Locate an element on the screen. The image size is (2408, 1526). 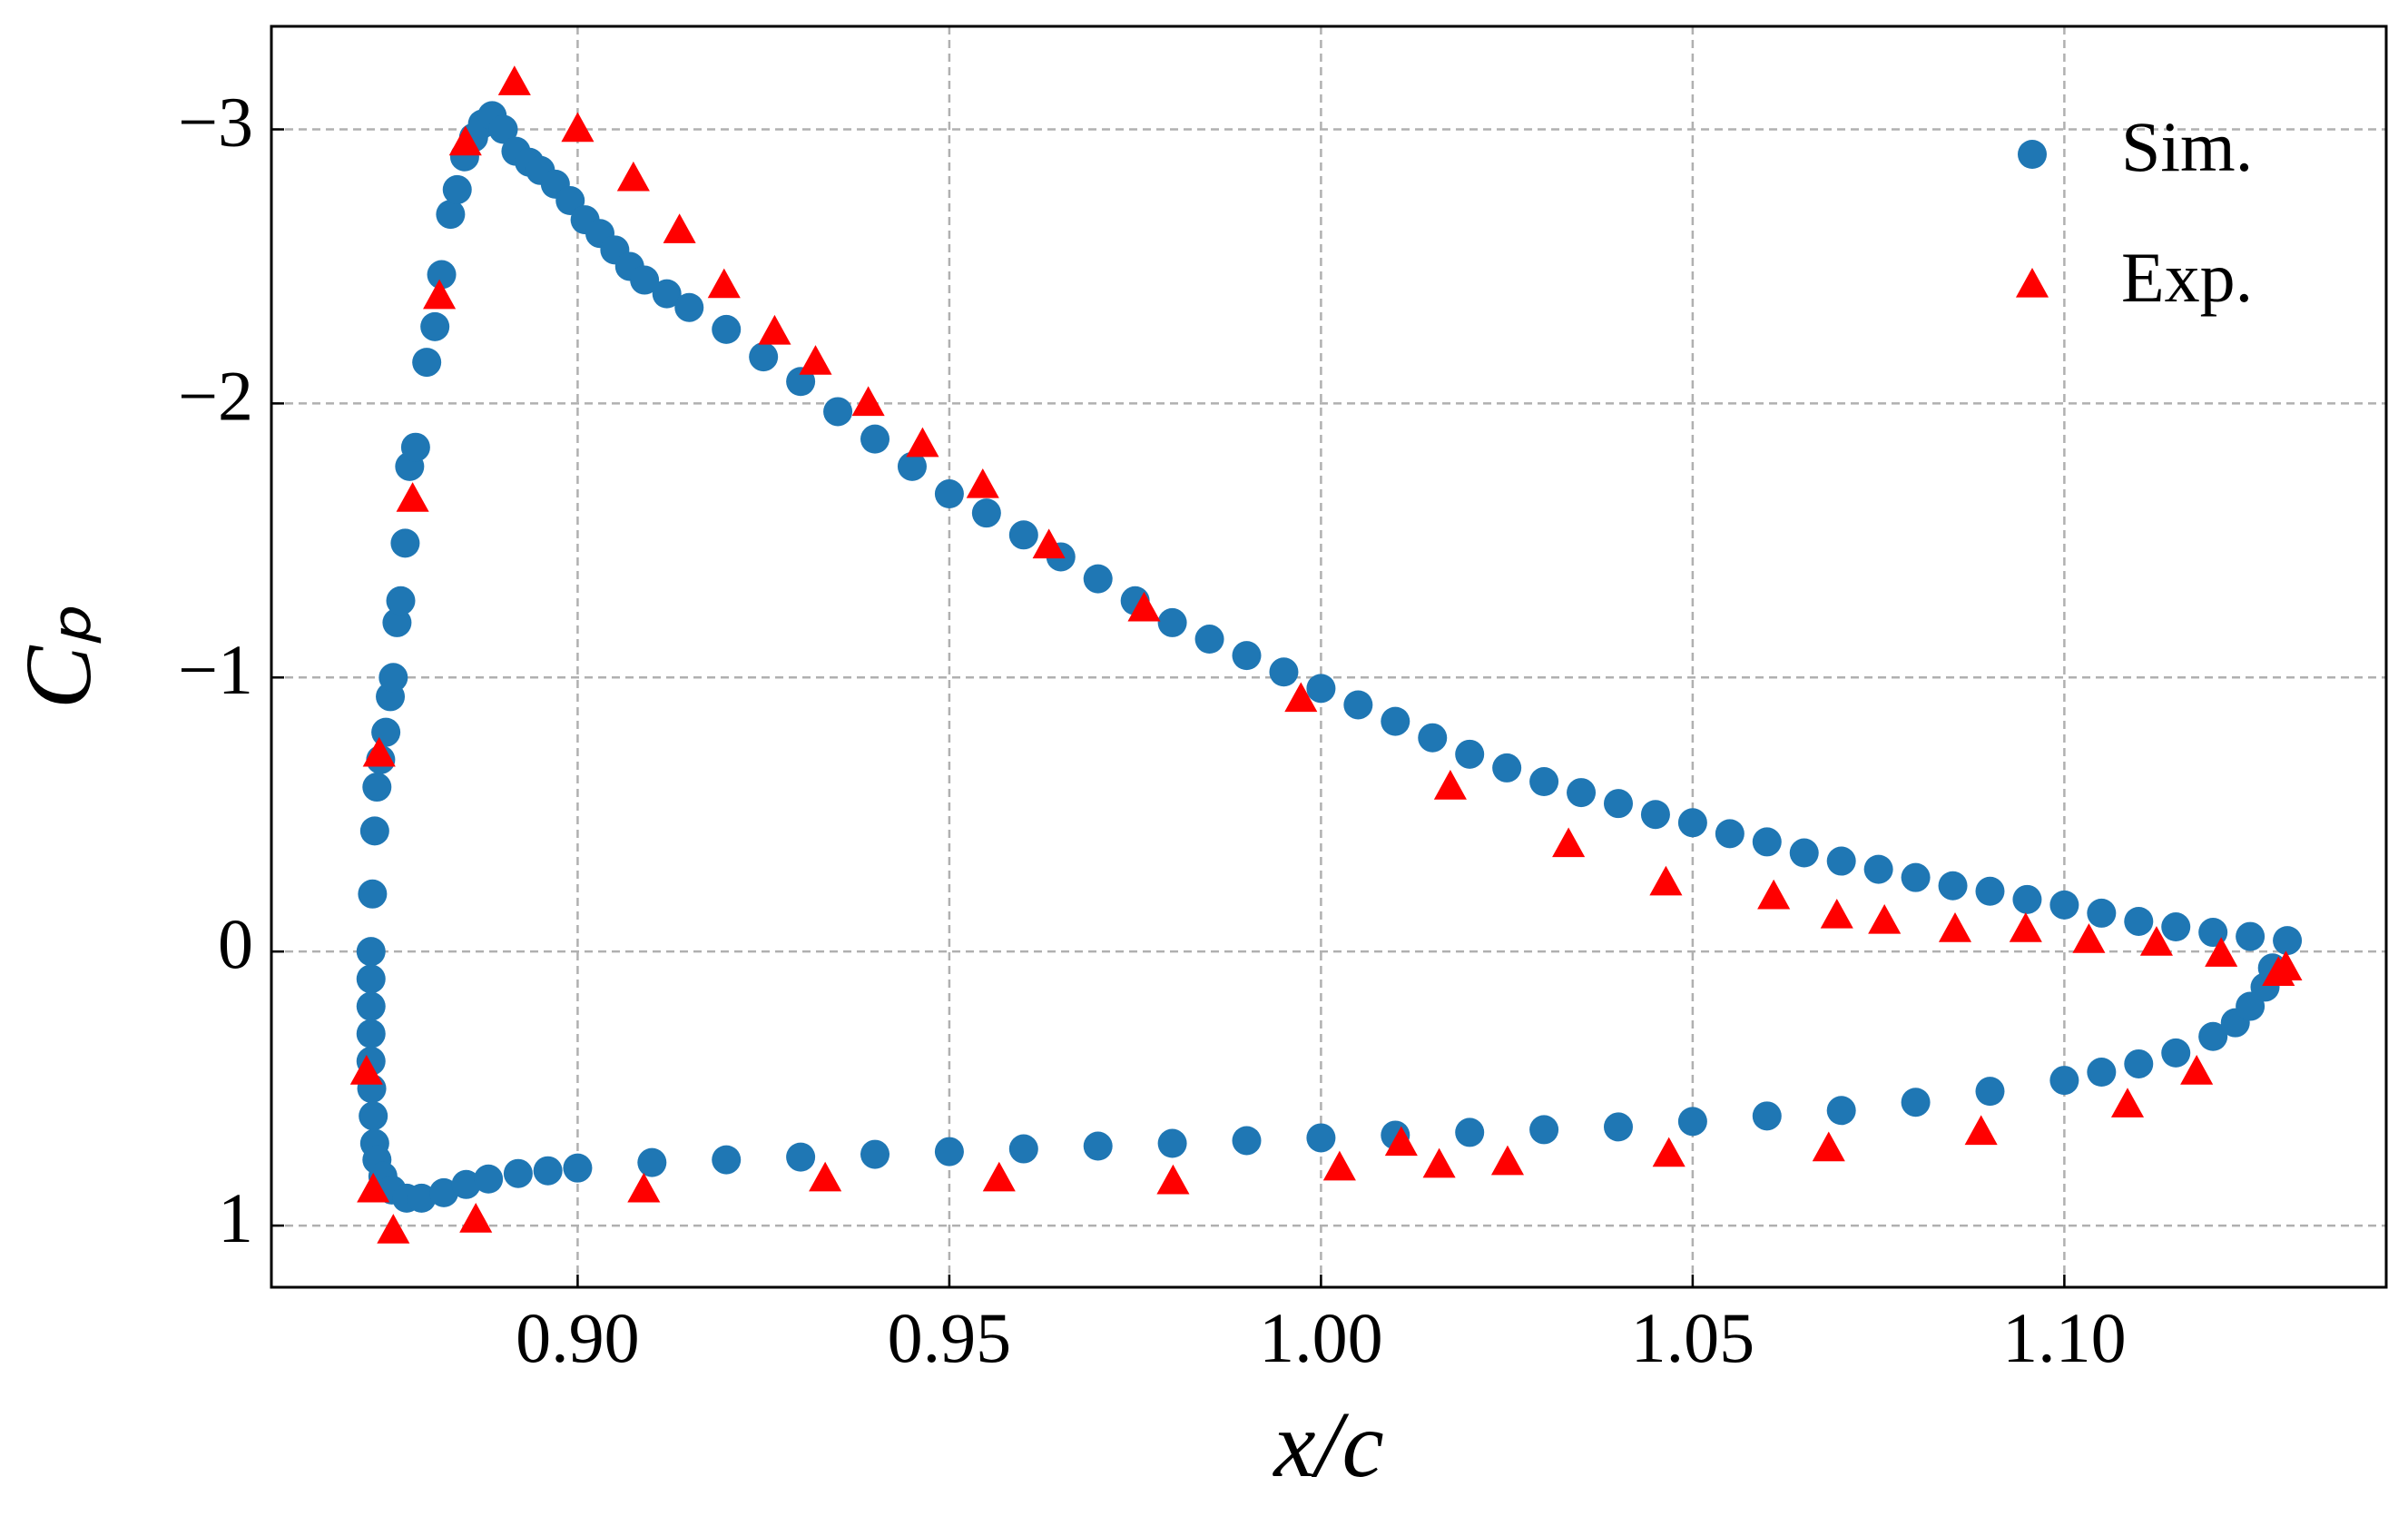
x-tick-label: 0.90 is located at coordinates (578, 1337).